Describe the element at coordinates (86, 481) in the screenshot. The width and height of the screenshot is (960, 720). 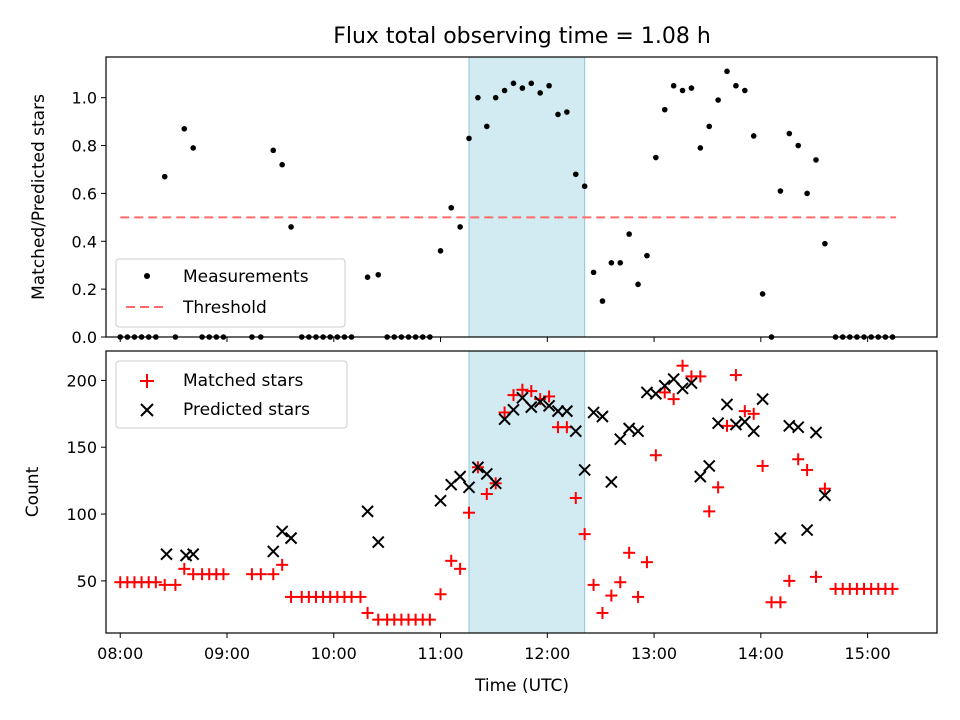
I see `bottom-y-ticks: 50 100 150 200` at that location.